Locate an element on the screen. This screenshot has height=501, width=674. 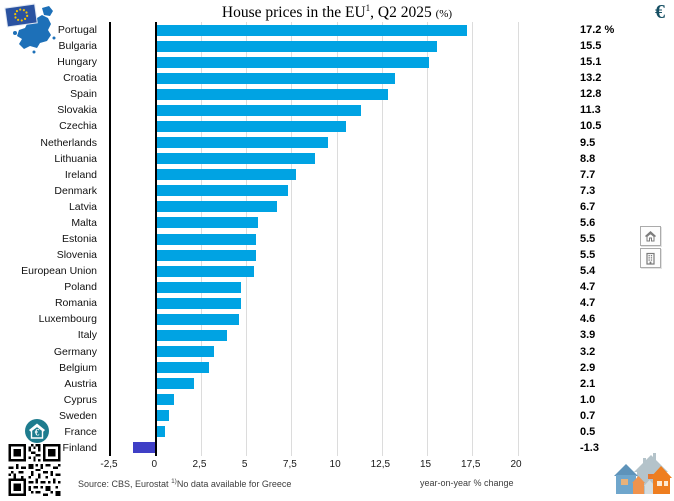
category-label: Portugal is located at coordinates (77, 30).